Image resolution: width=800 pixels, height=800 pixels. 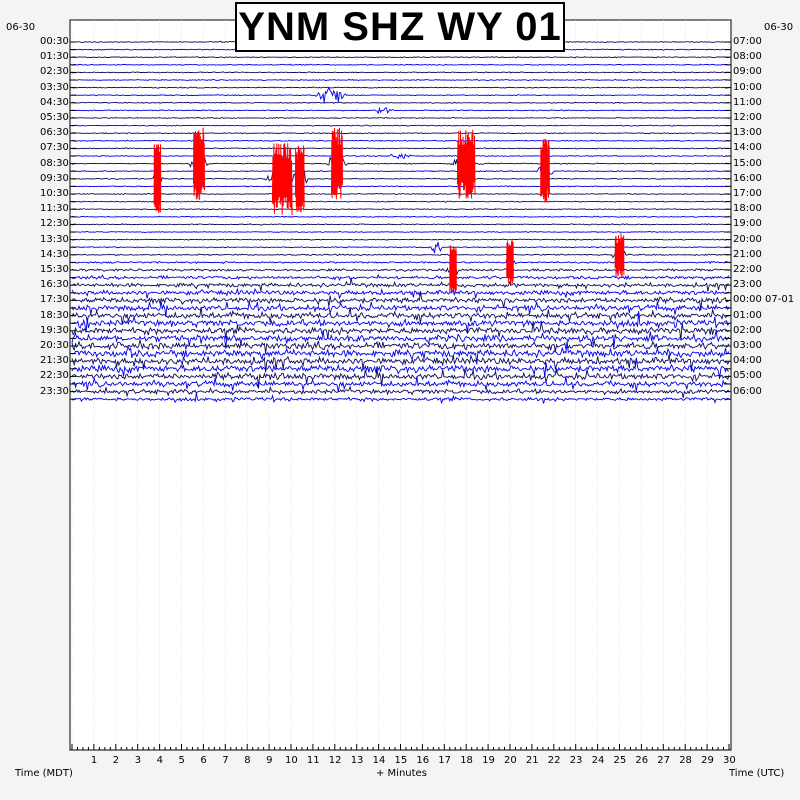 I want to click on time-label-mdt: 05:30, so click(x=54, y=117).